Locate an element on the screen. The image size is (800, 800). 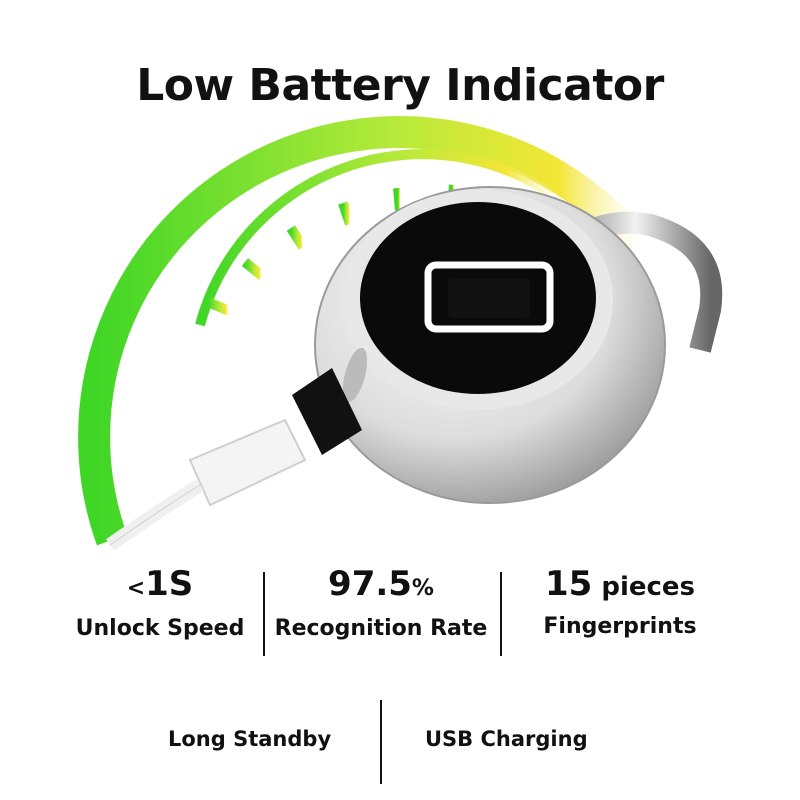
stat-value: 1S is located at coordinates (169, 584).